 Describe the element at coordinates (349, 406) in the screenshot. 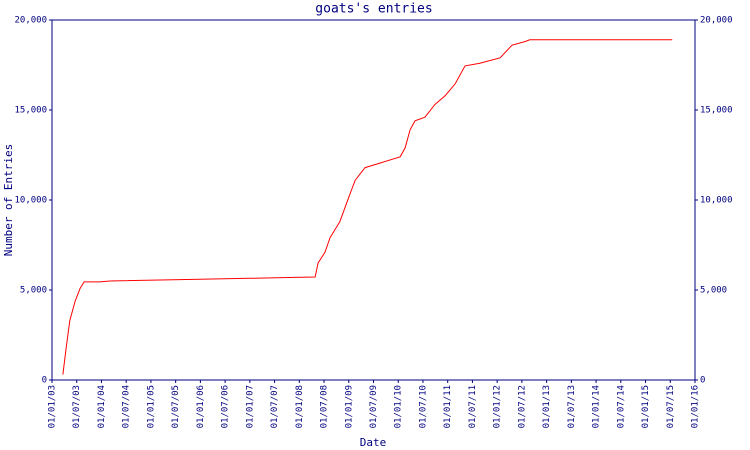

I see `x-tick-label: 01/01/09` at that location.